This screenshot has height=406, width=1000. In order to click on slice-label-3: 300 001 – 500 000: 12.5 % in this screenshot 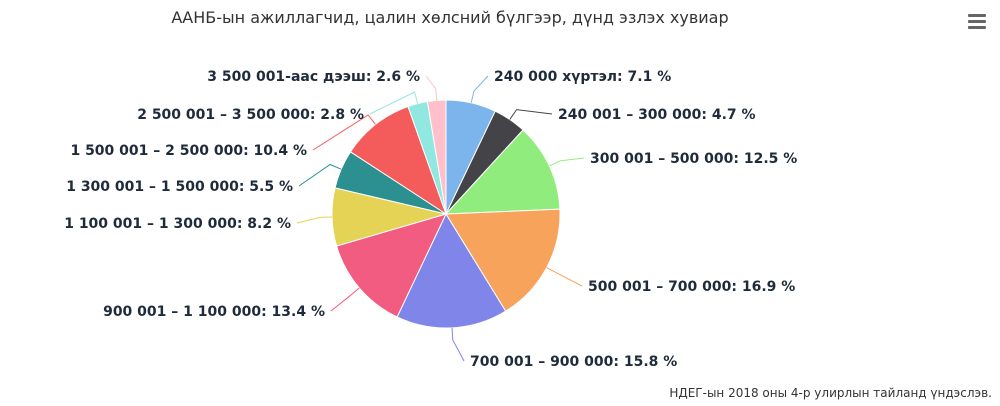, I will do `click(693, 159)`.